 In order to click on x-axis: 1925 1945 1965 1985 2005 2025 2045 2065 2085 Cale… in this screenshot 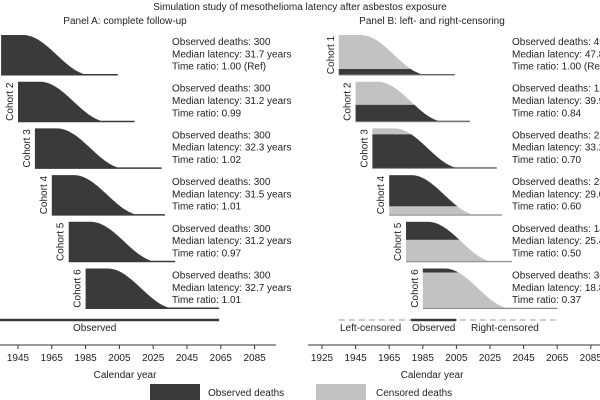, I will do `click(454, 362)`.